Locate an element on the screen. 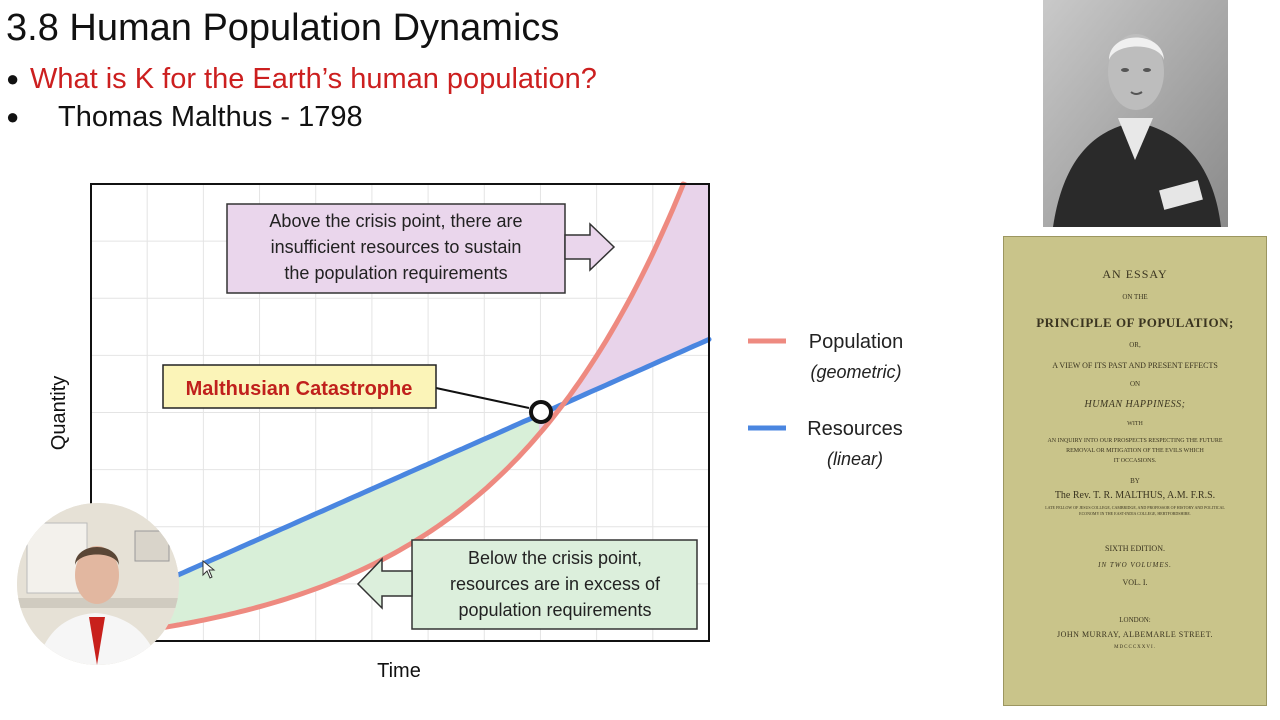 This screenshot has width=1280, height=720. above-text-line-3: the population requirements is located at coordinates (395, 273).